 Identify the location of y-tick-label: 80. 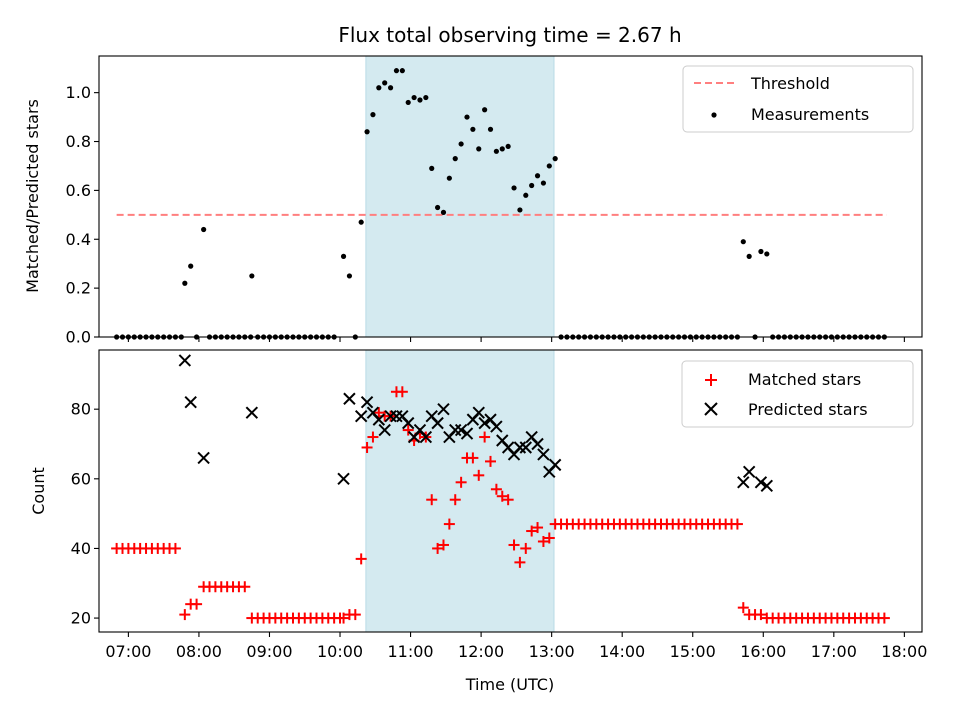
(81, 409).